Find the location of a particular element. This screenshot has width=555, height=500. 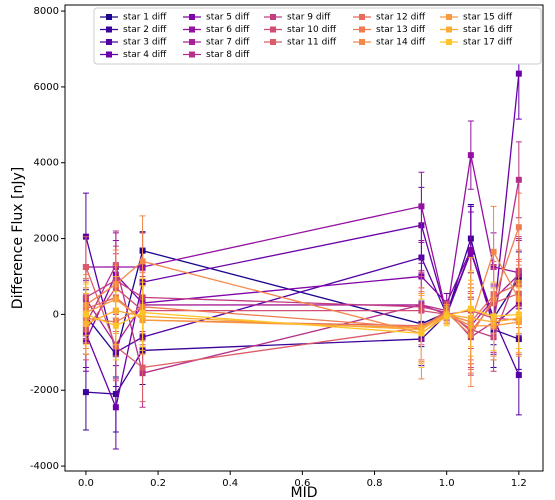

x-tick-label: 0.0 is located at coordinates (86, 483).